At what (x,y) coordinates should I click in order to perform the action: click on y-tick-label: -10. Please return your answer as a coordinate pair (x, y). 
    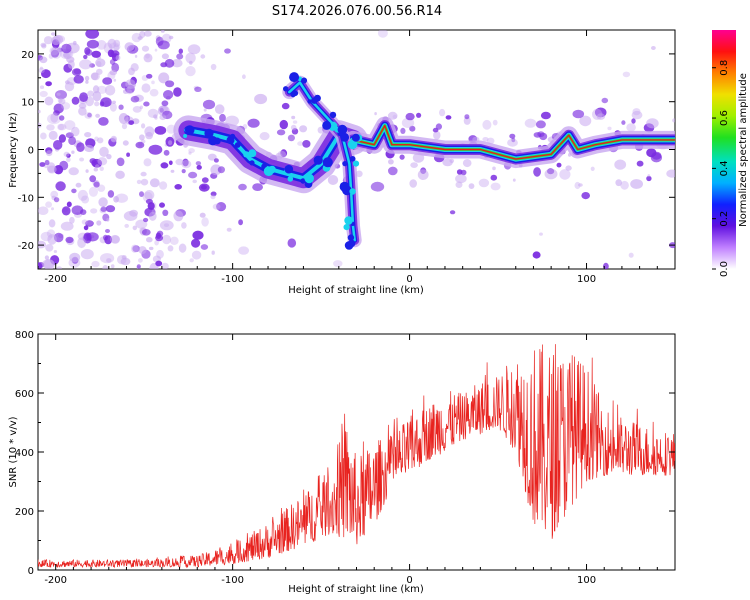
    Looking at the image, I should click on (26, 198).